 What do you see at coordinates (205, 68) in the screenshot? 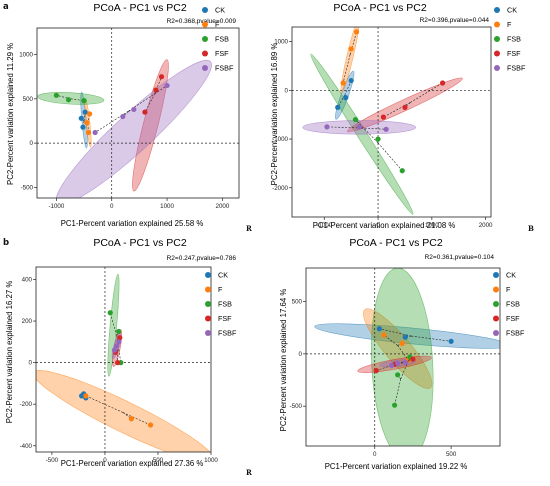
I see `legend-marker-fsbf` at bounding box center [205, 68].